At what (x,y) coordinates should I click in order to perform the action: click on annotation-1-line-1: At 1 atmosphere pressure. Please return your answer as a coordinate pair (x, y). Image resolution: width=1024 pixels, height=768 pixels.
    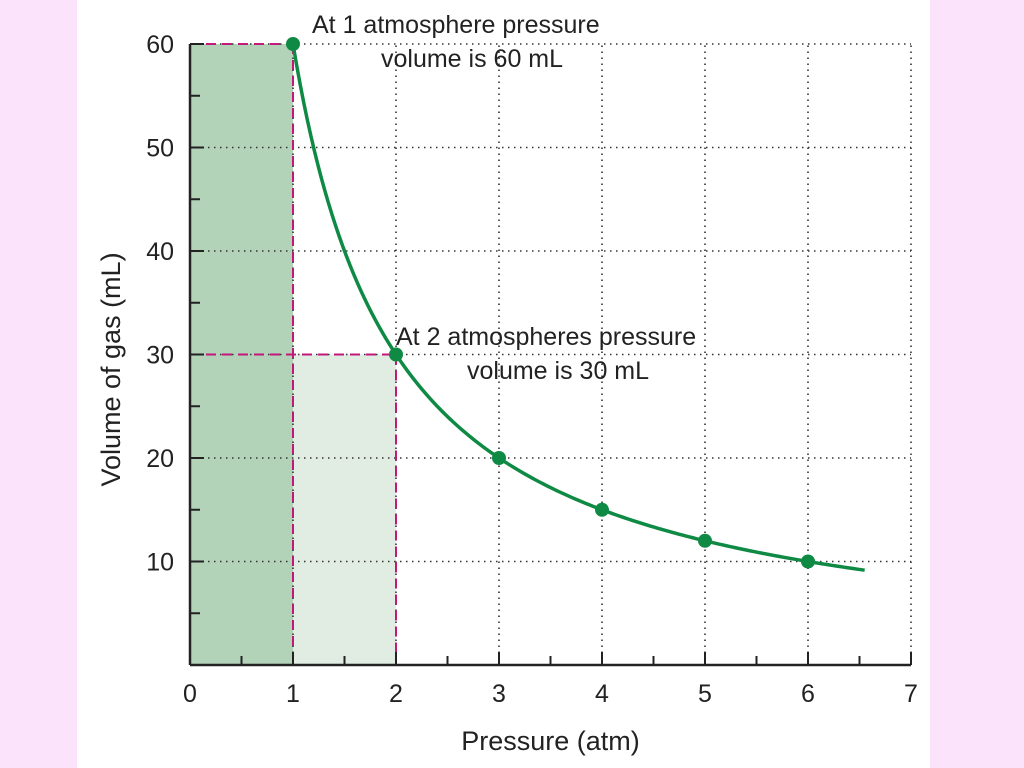
    Looking at the image, I should click on (456, 25).